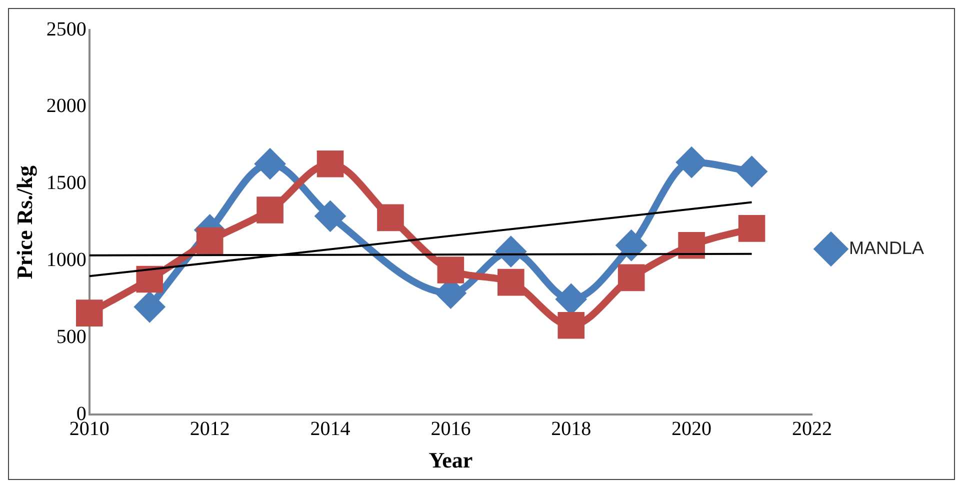 This screenshot has width=967, height=492. I want to click on x-tick-label: 2018, so click(571, 429).